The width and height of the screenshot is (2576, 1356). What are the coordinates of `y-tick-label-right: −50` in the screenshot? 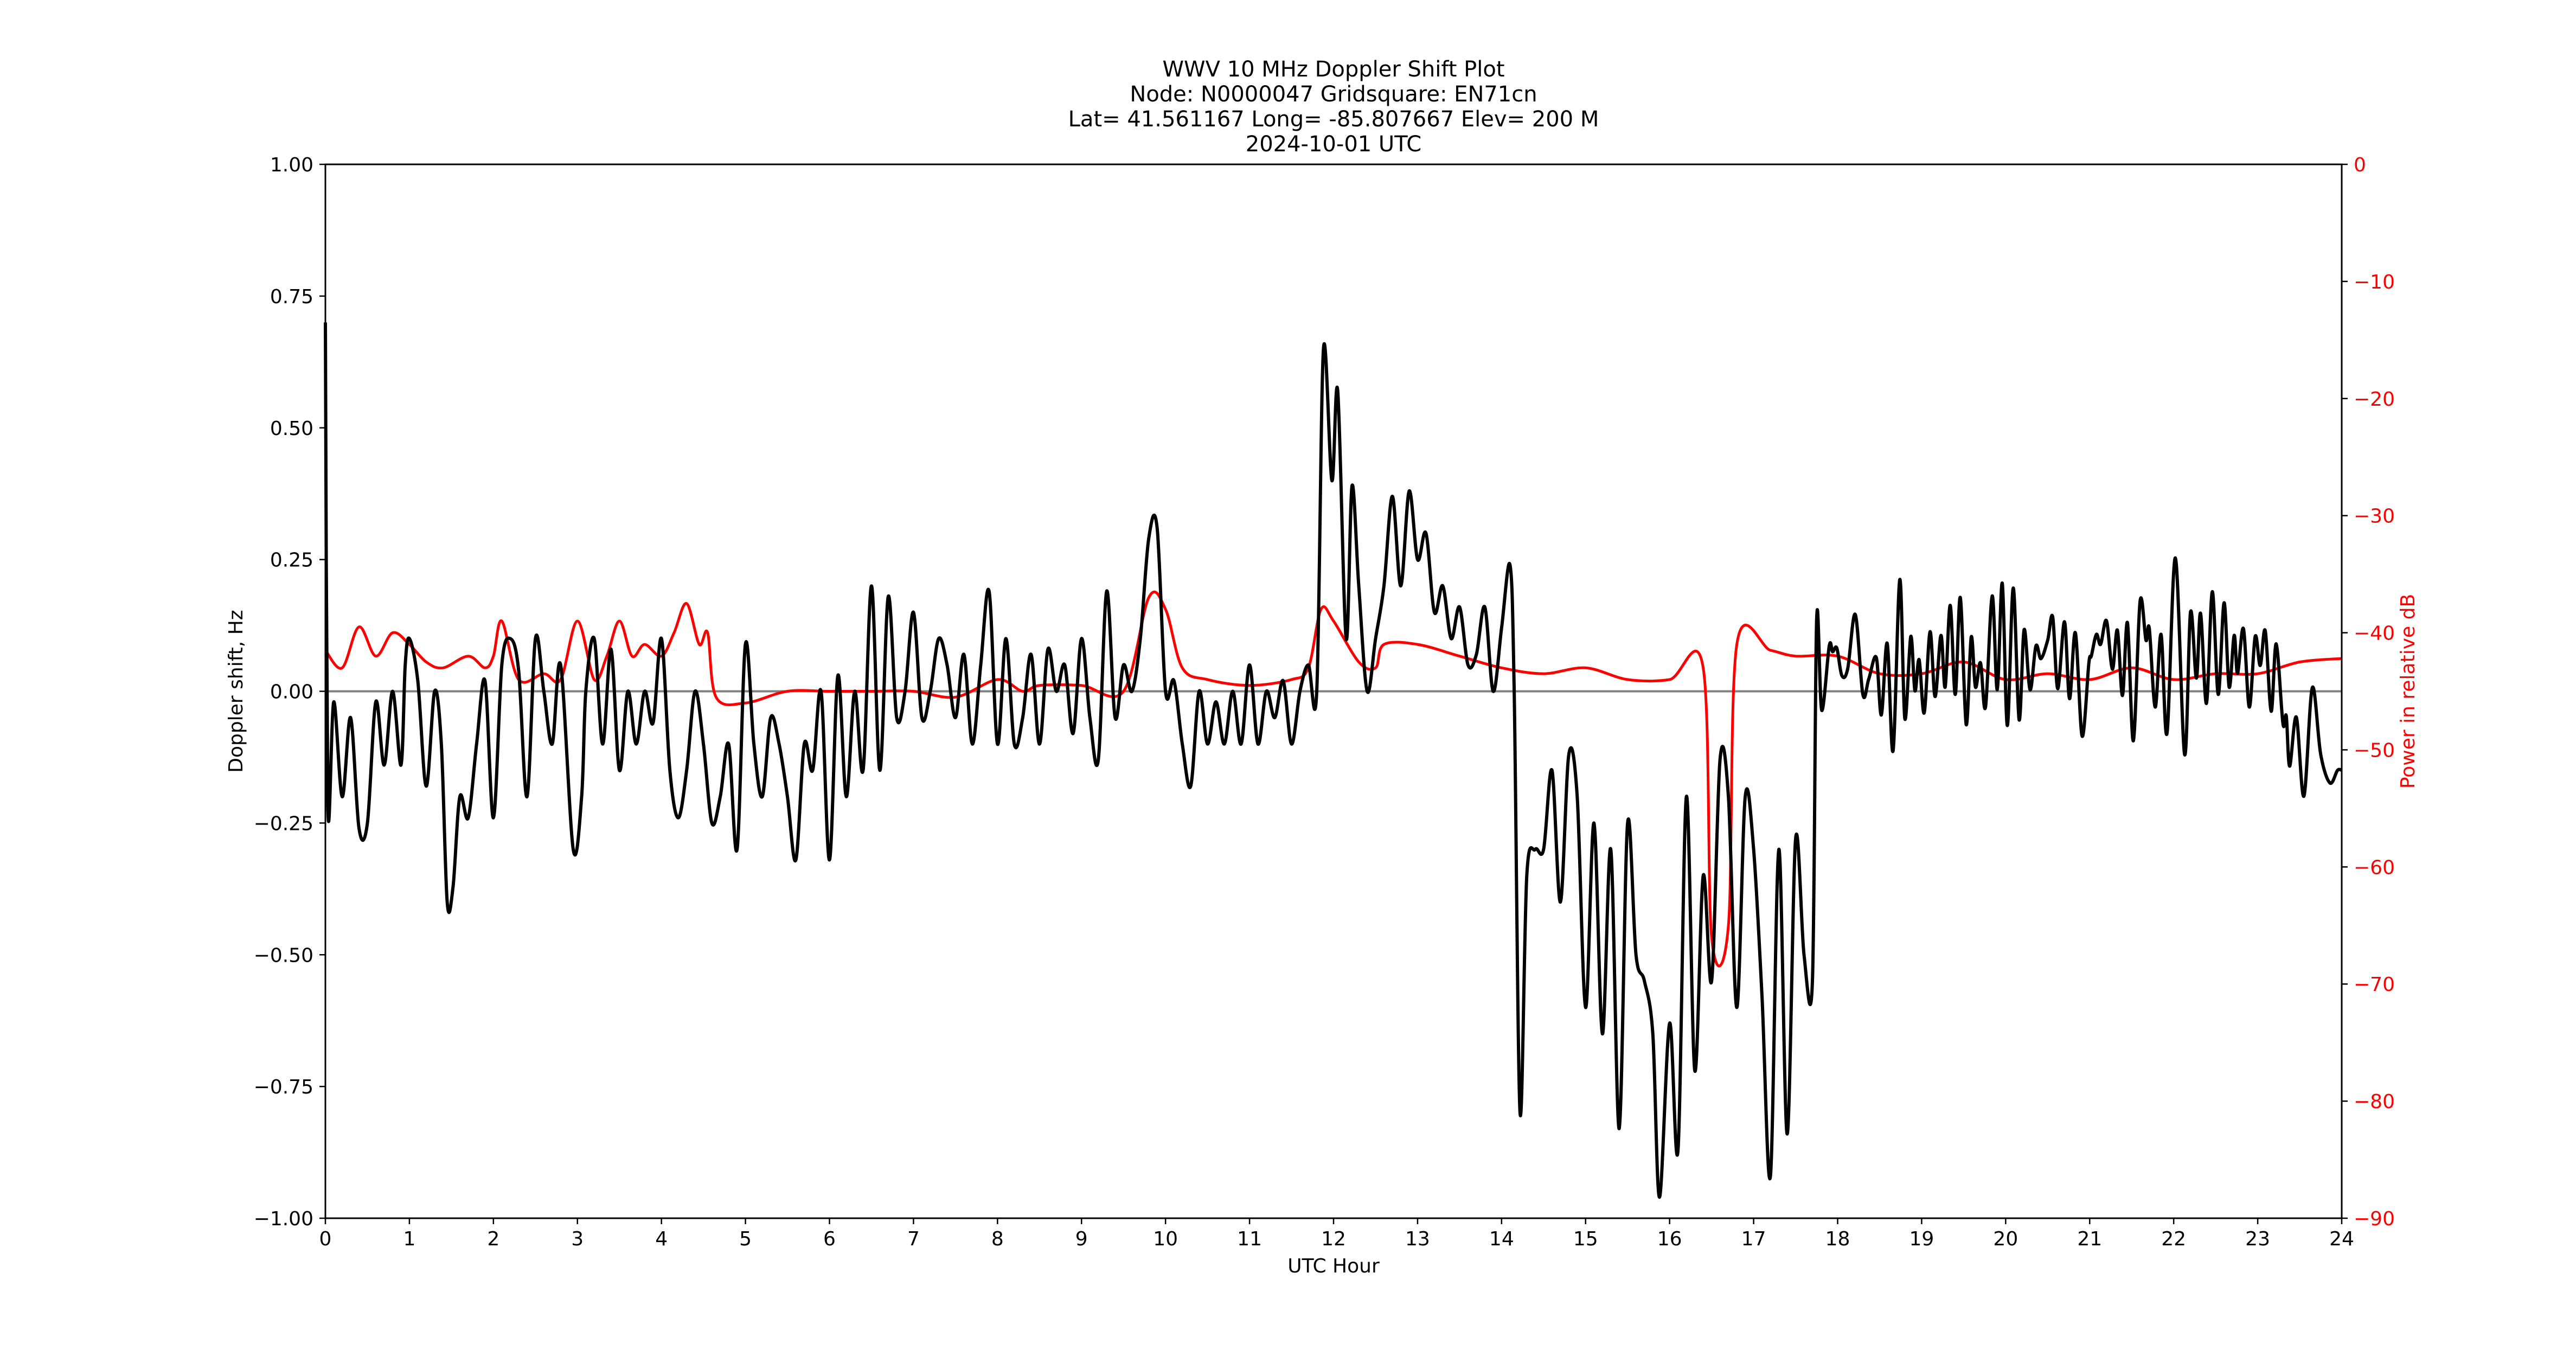 It's located at (2374, 750).